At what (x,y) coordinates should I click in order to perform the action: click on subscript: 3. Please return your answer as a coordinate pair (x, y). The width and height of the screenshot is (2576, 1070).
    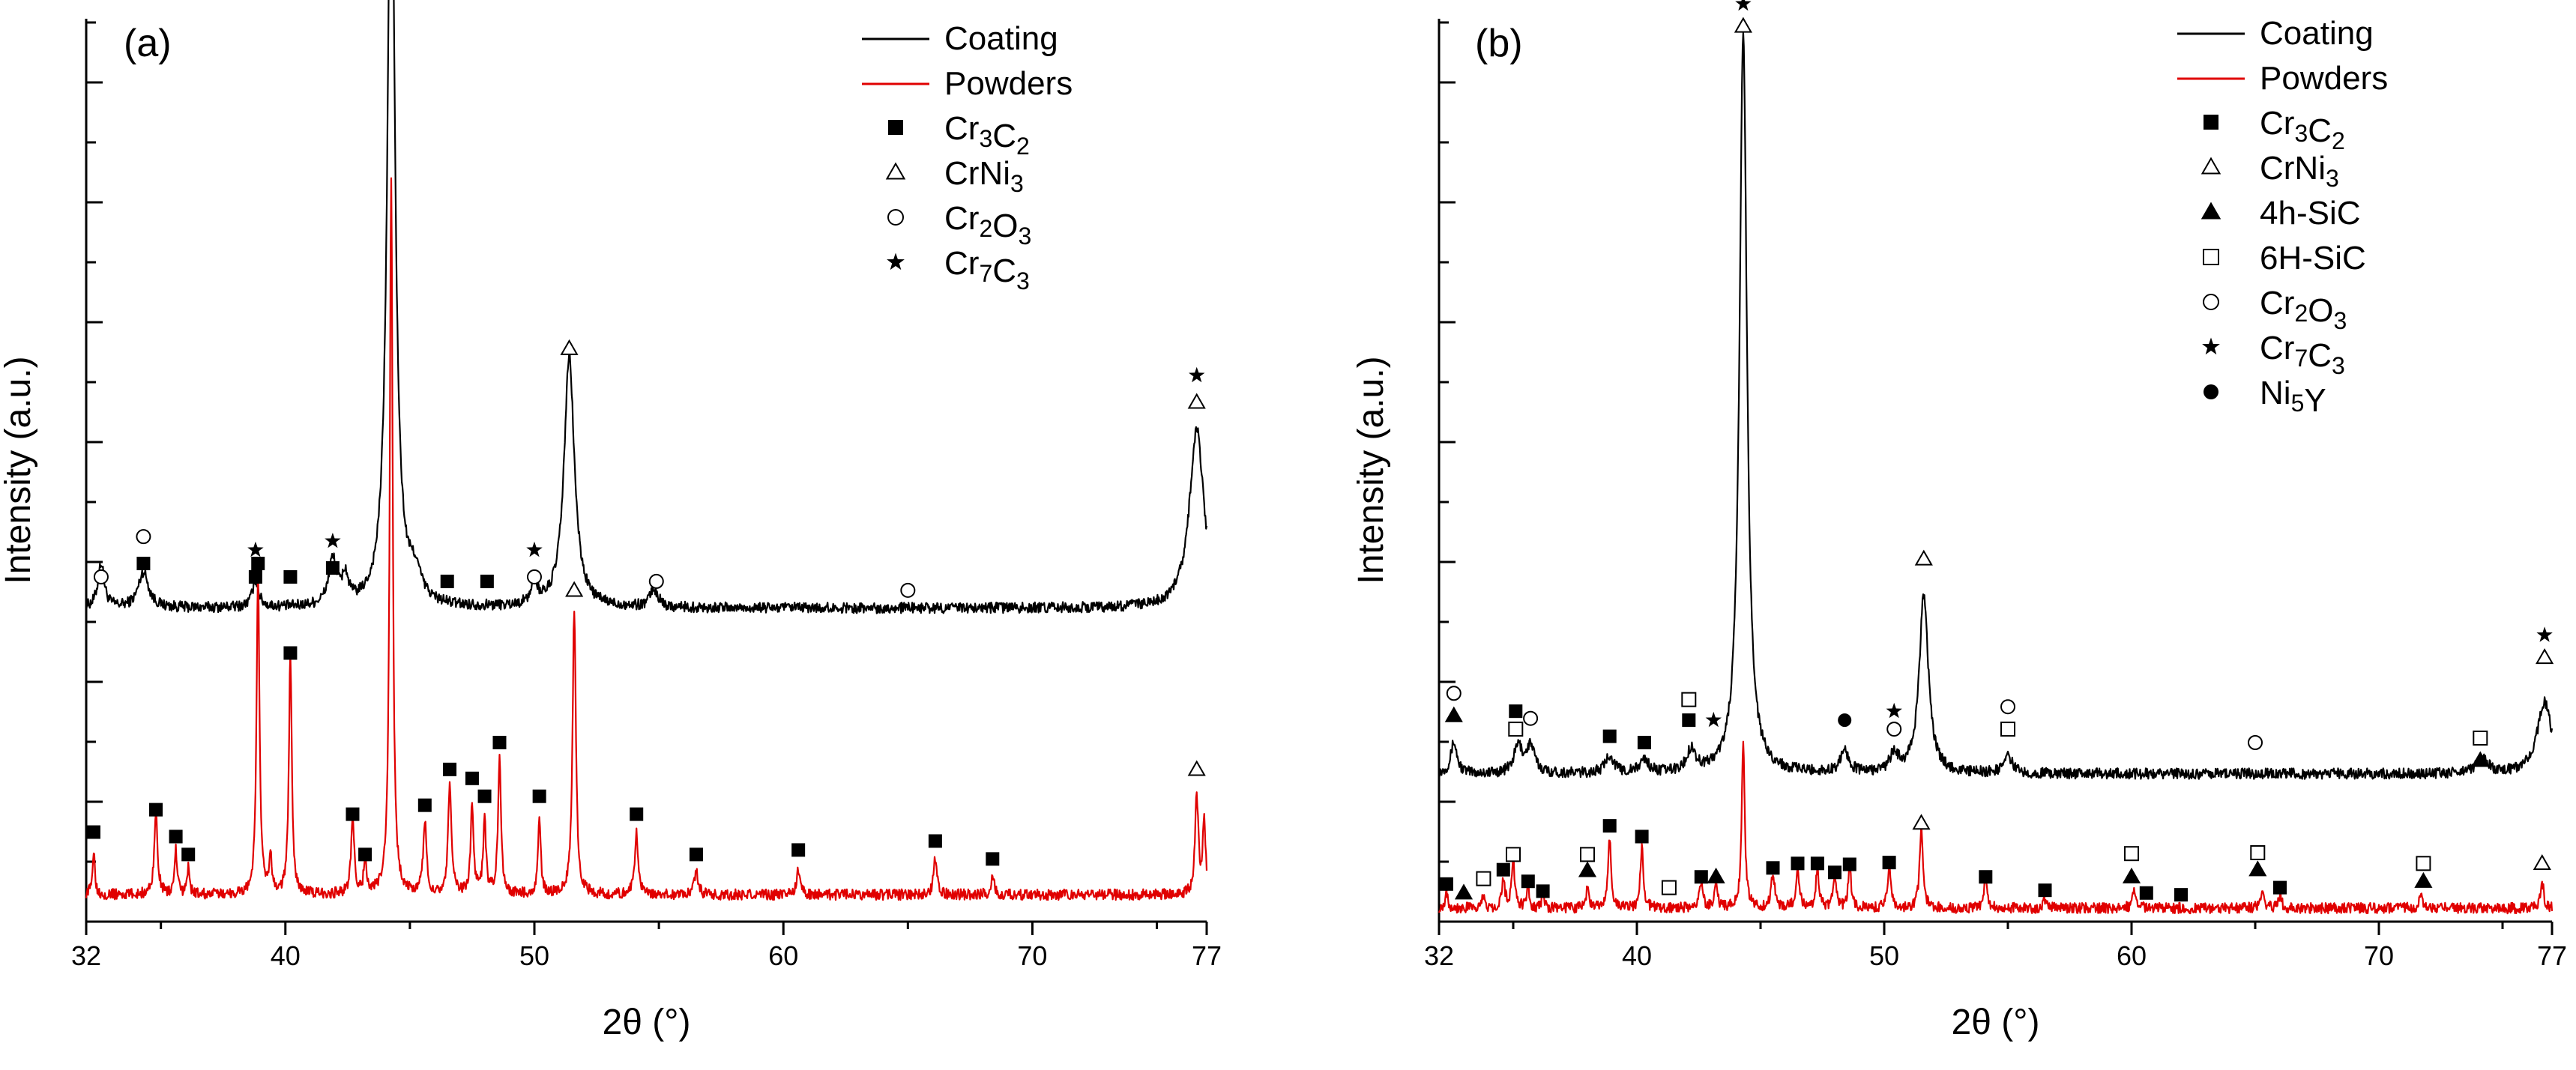
    Looking at the image, I should click on (2332, 178).